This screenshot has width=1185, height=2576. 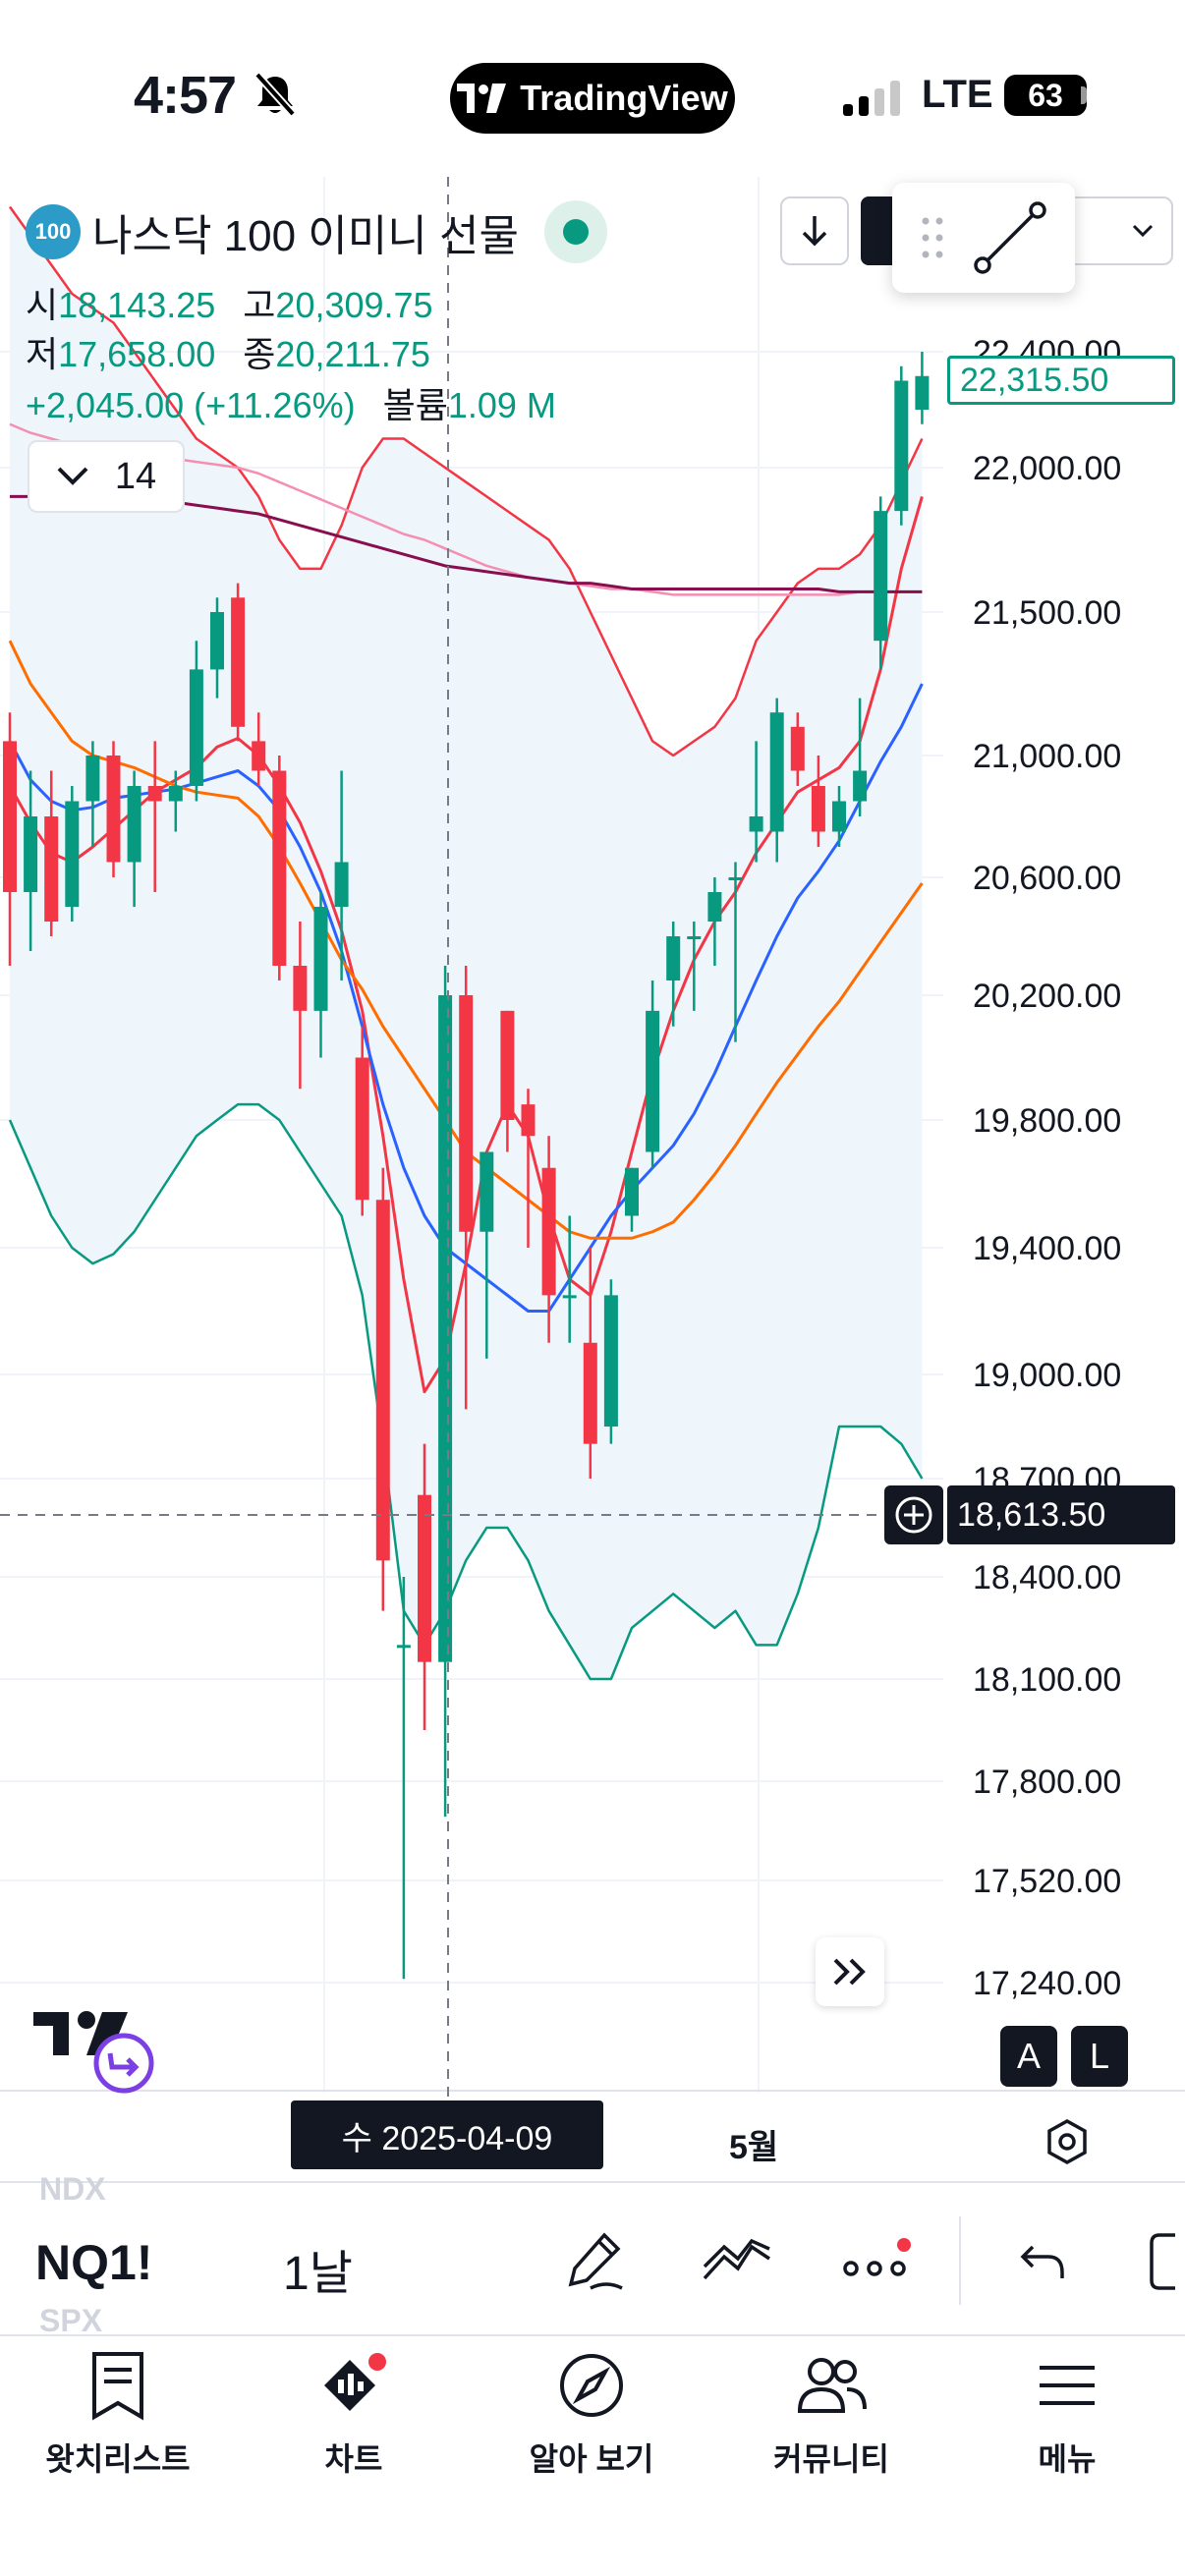 What do you see at coordinates (831, 2459) in the screenshot?
I see `nav-community-label: 커뮤니티` at bounding box center [831, 2459].